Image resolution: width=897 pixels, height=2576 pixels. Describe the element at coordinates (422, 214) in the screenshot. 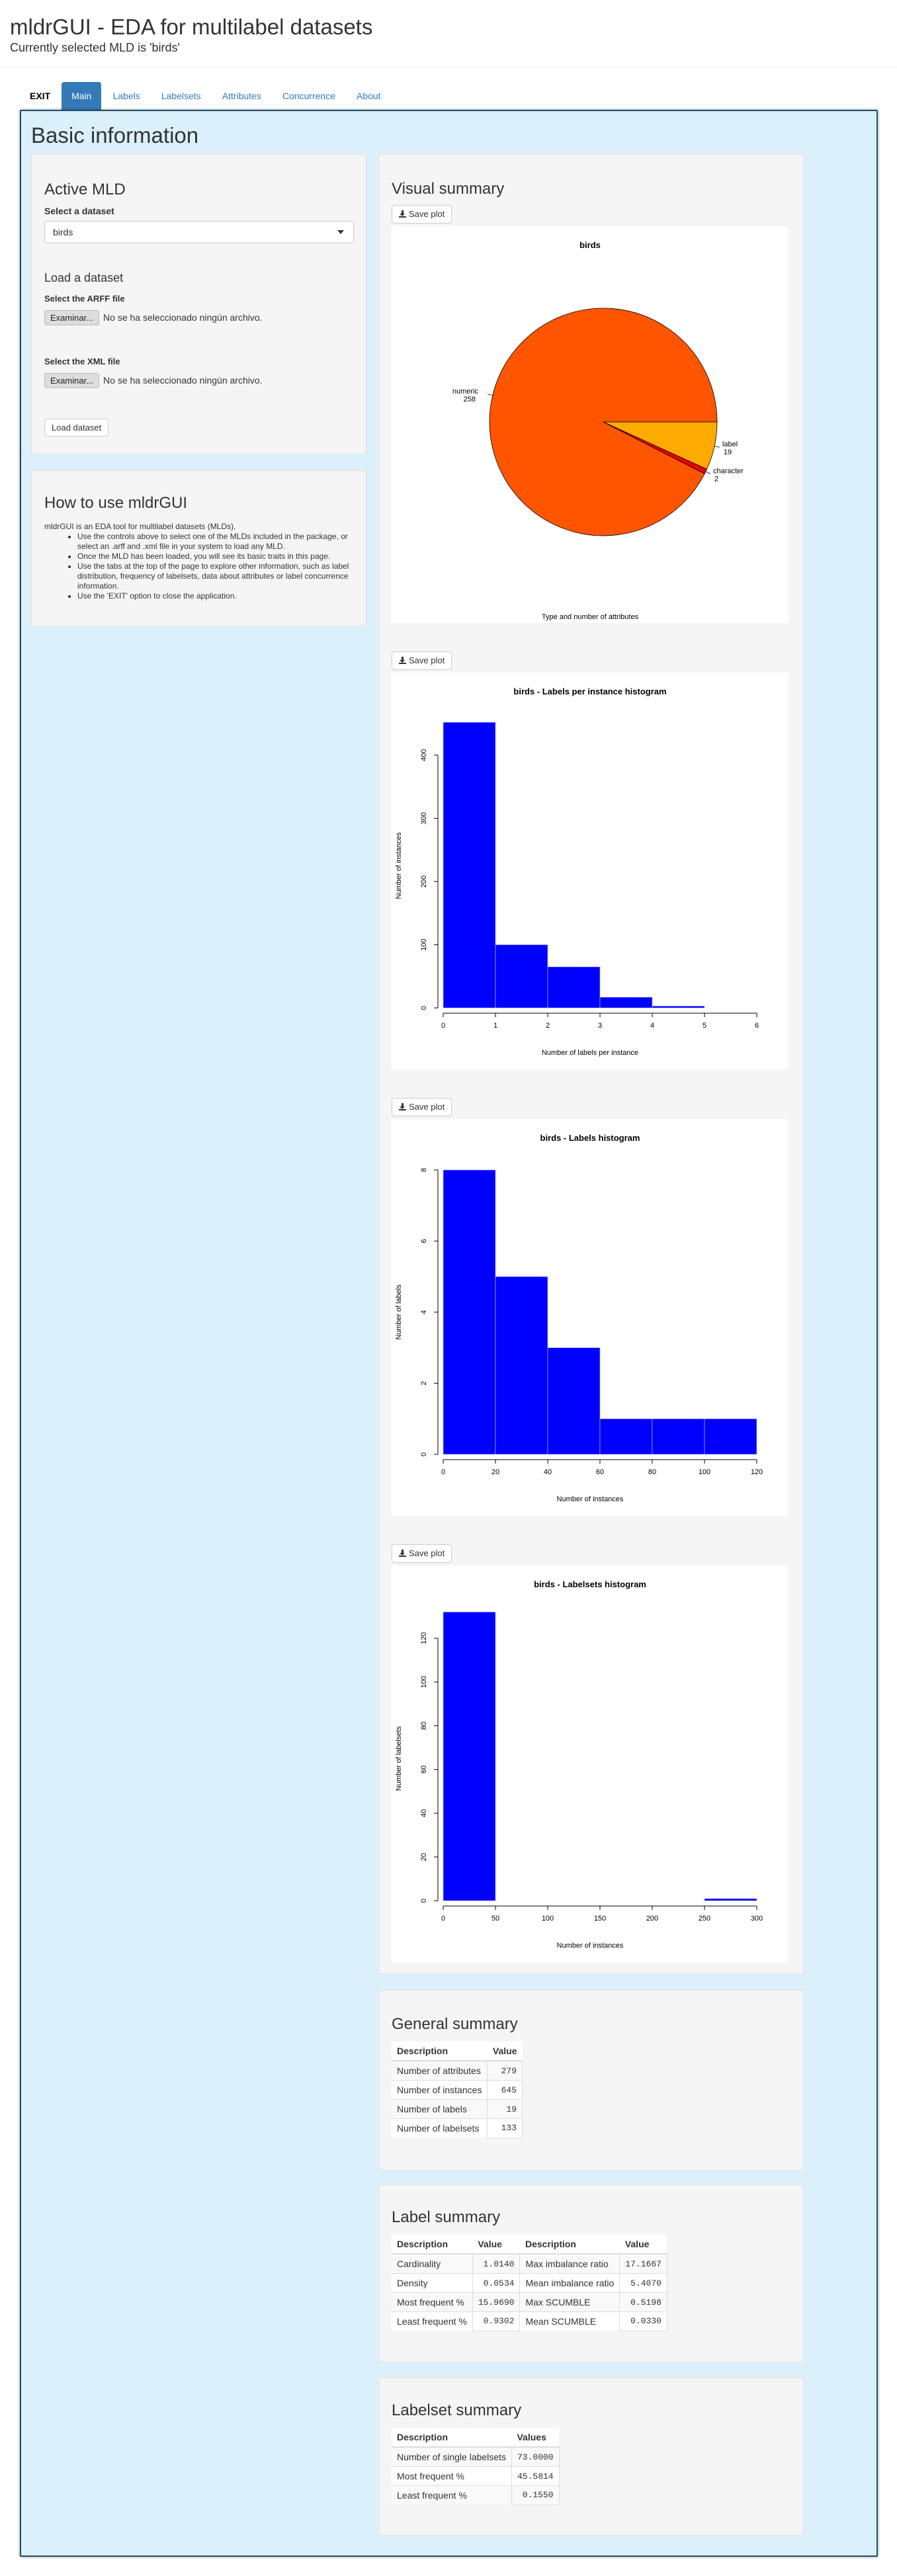

I see `save-plot-button-1: Save plot` at that location.